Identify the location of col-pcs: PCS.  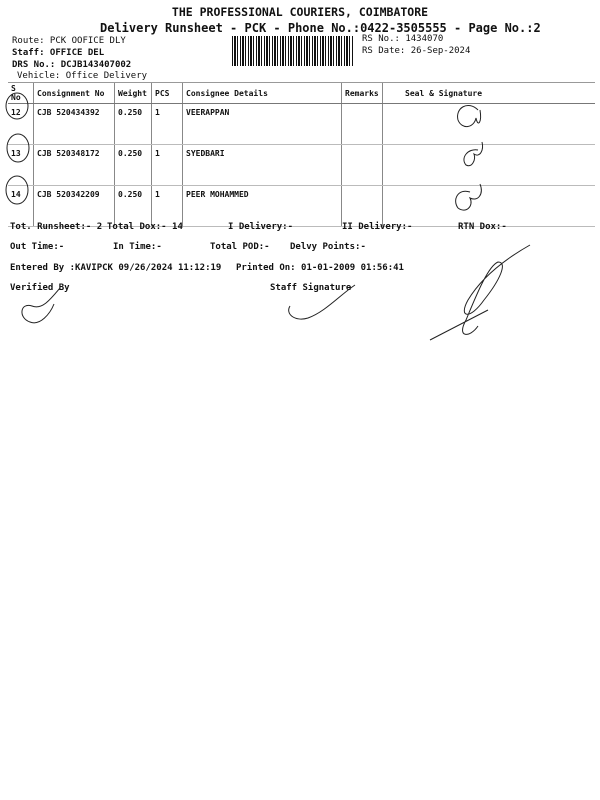
(167, 93).